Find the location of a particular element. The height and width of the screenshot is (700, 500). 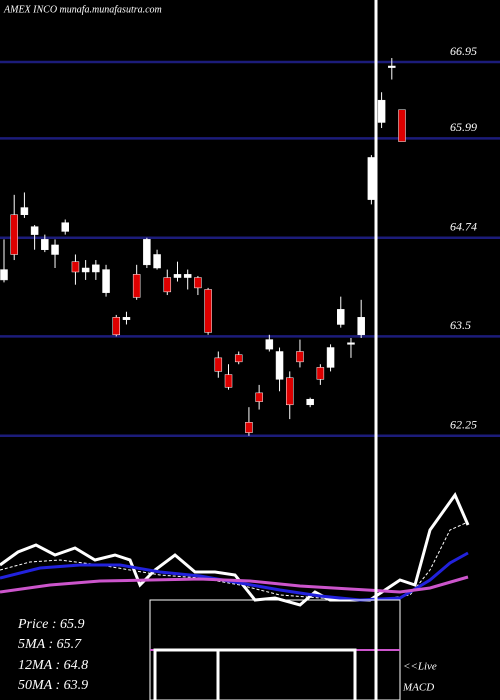

ma-line-blue is located at coordinates (234, 576).